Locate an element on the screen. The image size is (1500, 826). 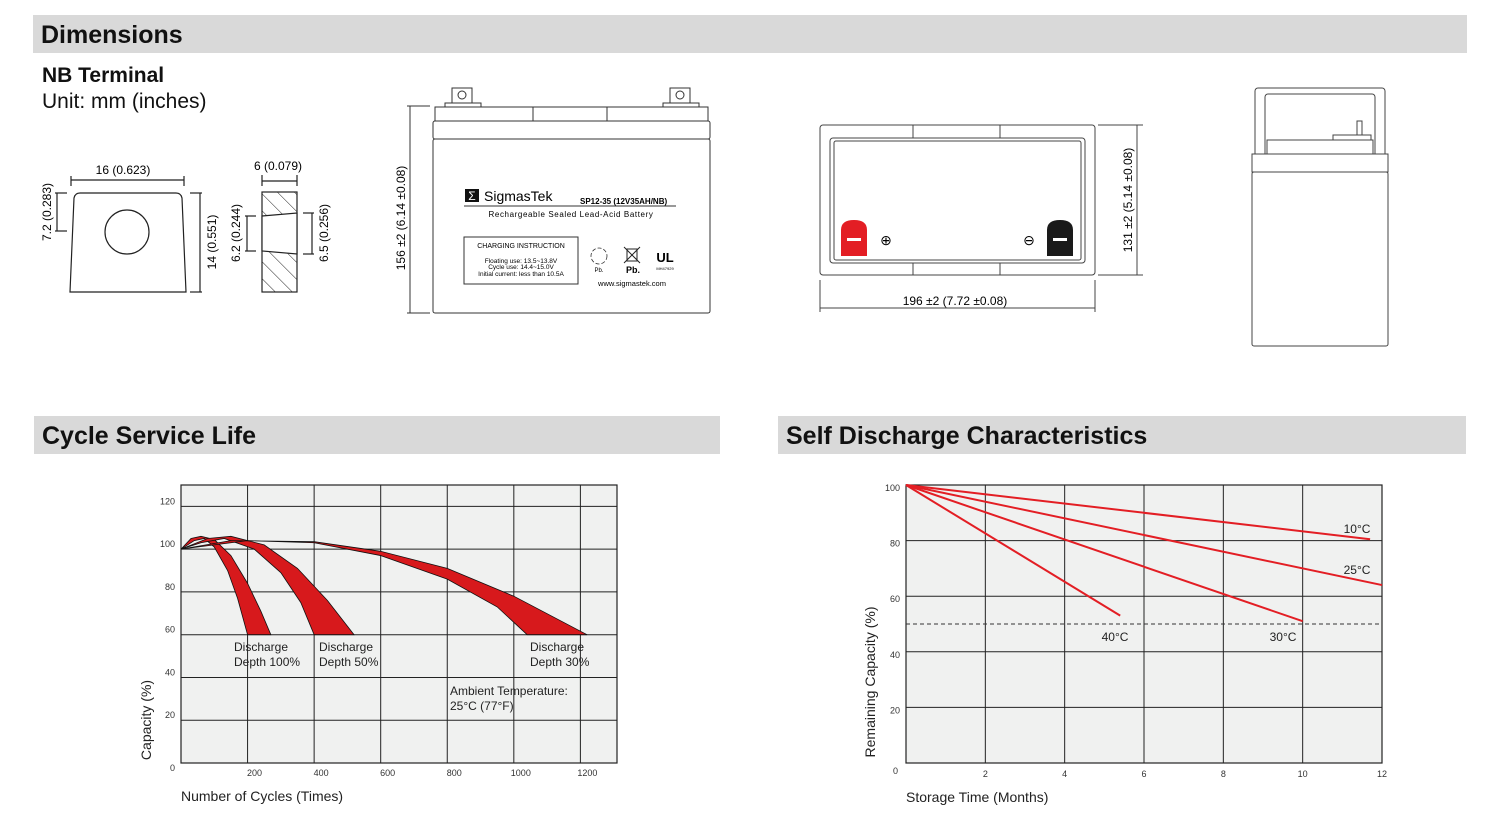
series-label: 40°C is located at coordinates (1115, 637).